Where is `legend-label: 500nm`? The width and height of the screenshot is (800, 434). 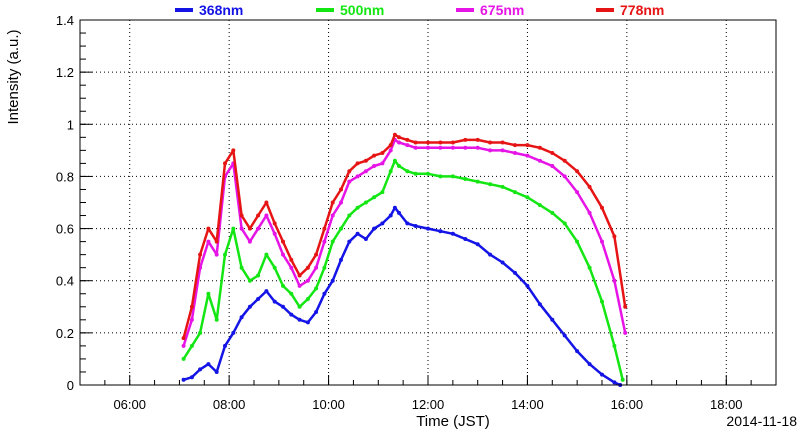 legend-label: 500nm is located at coordinates (362, 10).